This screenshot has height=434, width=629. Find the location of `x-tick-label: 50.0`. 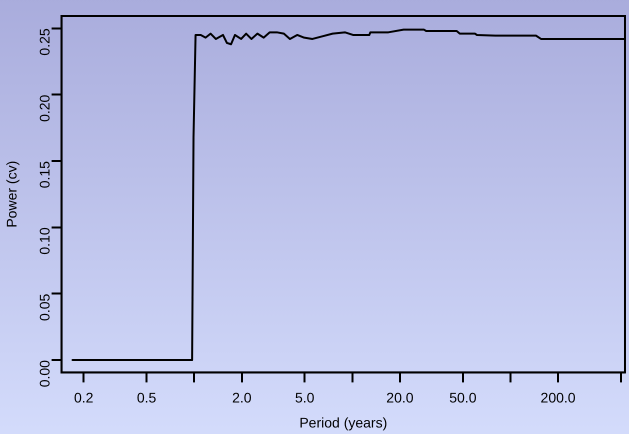

x-tick-label: 50.0 is located at coordinates (463, 398).